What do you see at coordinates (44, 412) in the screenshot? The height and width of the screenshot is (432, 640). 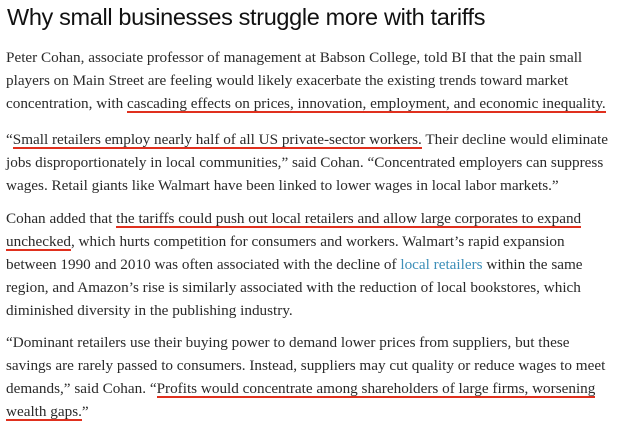 I see `highlighted-phrase: wealth gaps.` at bounding box center [44, 412].